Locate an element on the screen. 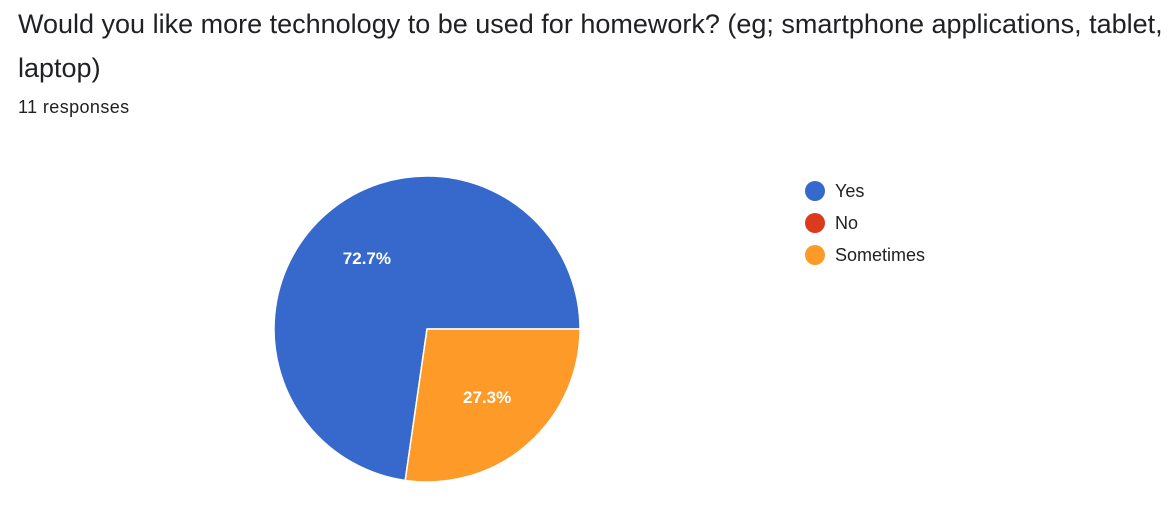  legend-label: Sometimes is located at coordinates (880, 255).